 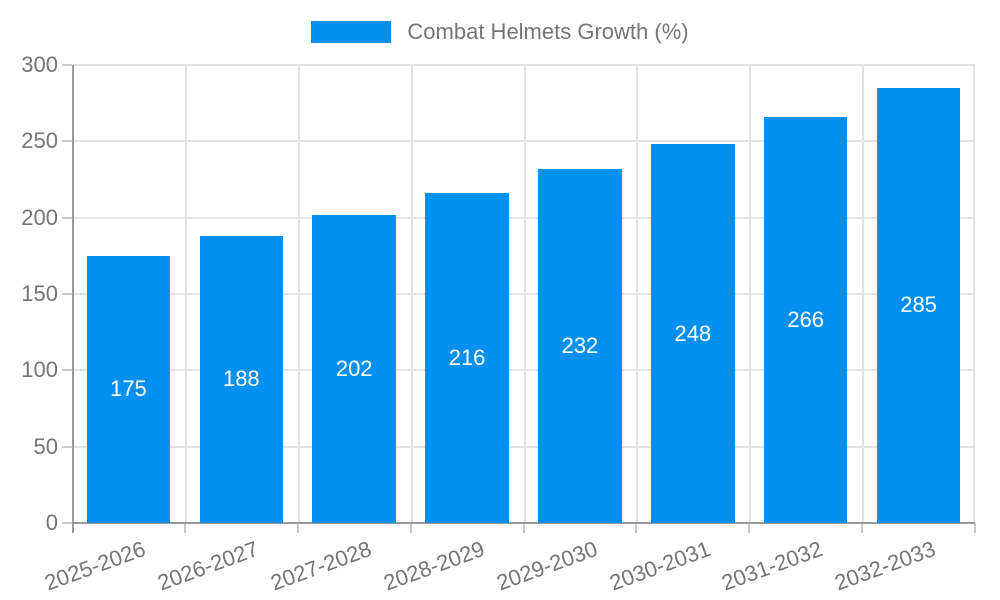 I want to click on bar-value-label: 175, so click(x=128, y=389).